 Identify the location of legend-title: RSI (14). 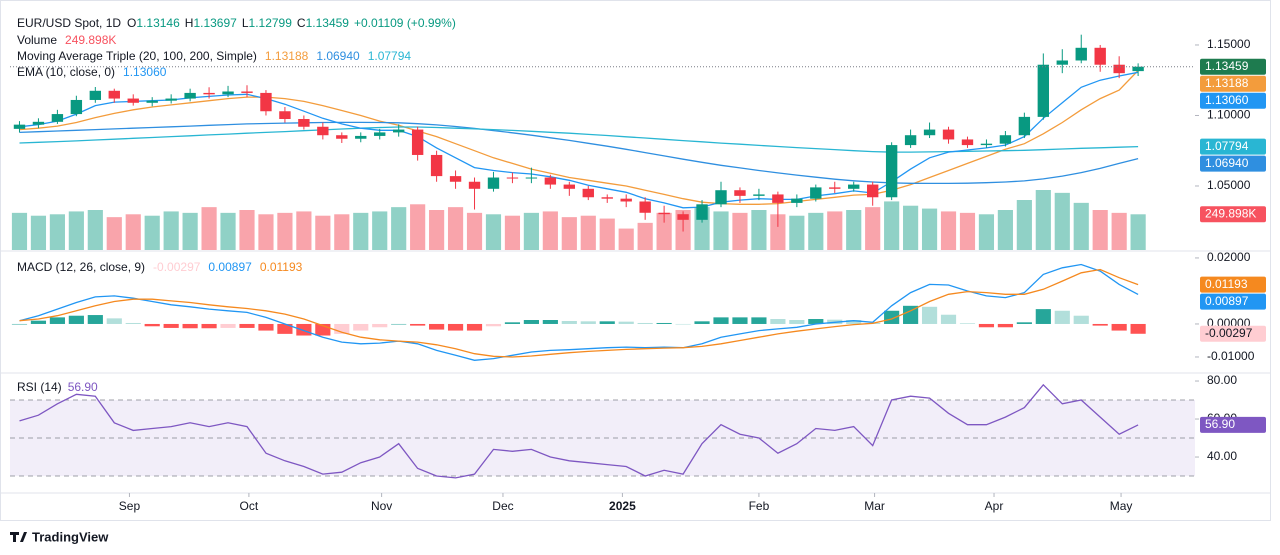
(39, 387).